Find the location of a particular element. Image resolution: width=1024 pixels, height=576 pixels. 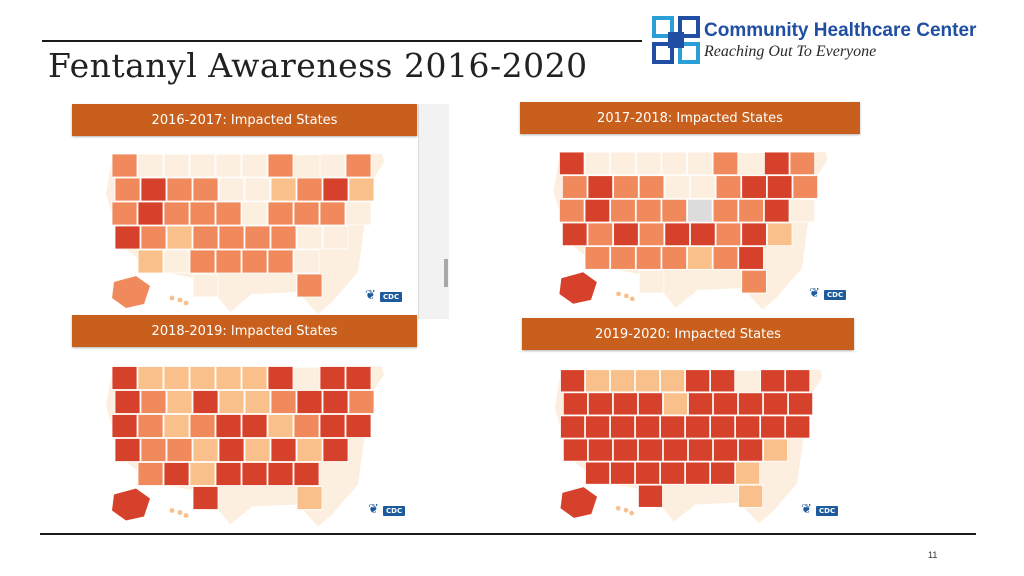

scrollbar-thumb is located at coordinates (446, 273).